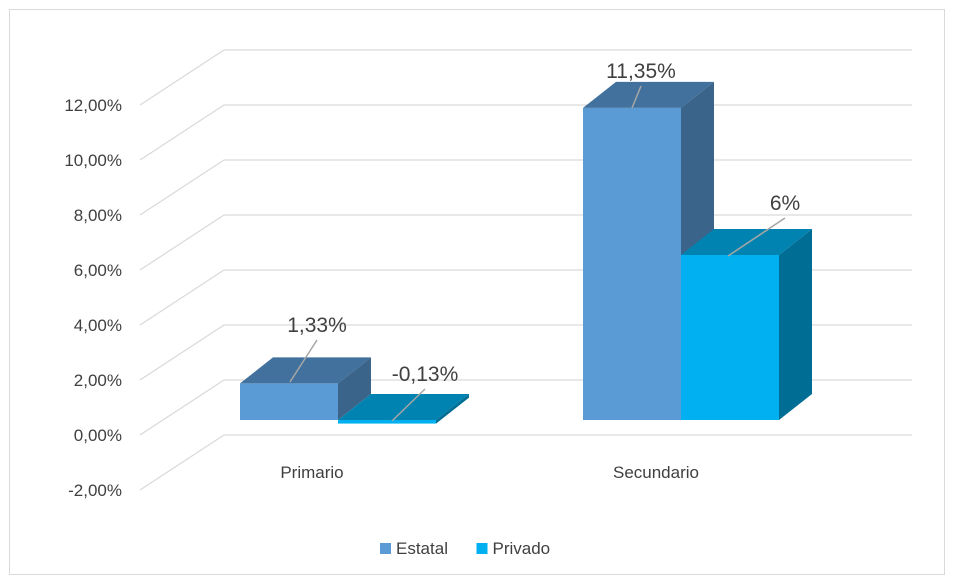  What do you see at coordinates (95, 490) in the screenshot?
I see `y-tick-label: -2,00%` at bounding box center [95, 490].